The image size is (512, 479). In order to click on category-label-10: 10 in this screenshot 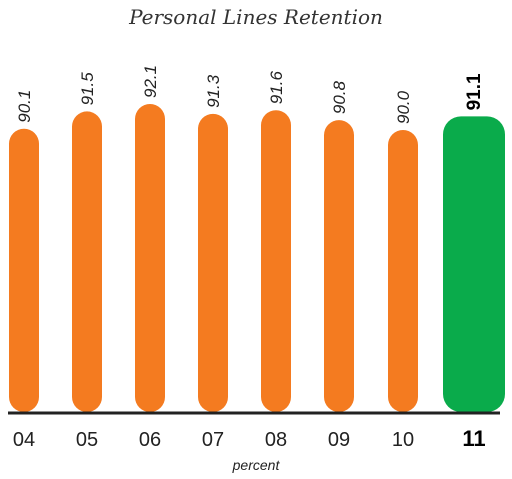, I will do `click(403, 440)`.